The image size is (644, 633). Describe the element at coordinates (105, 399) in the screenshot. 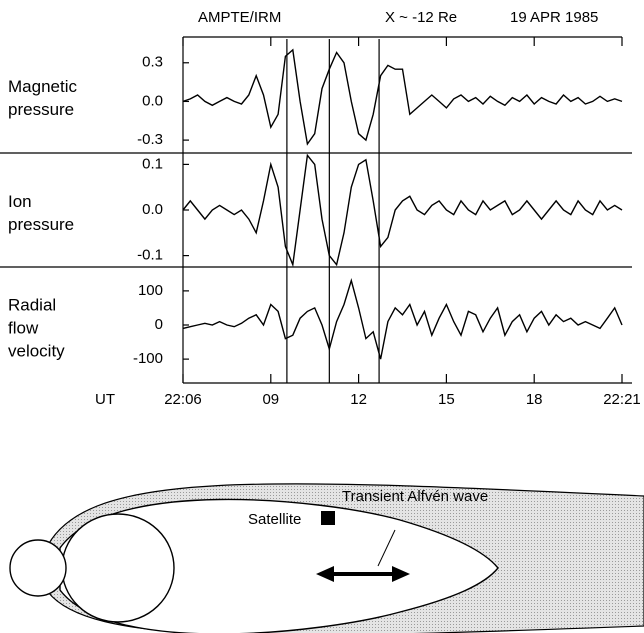

I see `x-axis-label: UT` at that location.